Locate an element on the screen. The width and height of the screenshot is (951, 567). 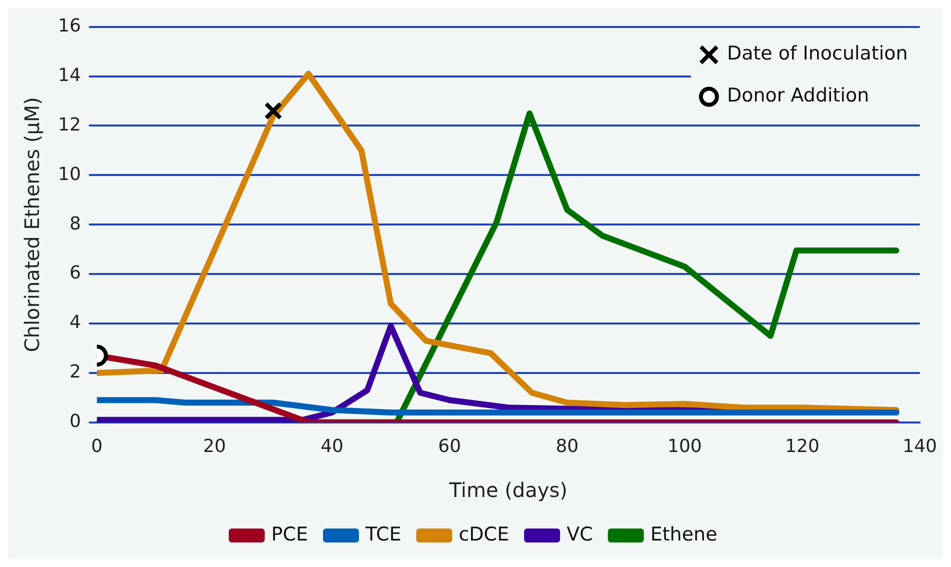
y-tick-label: 12 is located at coordinates (69, 125).